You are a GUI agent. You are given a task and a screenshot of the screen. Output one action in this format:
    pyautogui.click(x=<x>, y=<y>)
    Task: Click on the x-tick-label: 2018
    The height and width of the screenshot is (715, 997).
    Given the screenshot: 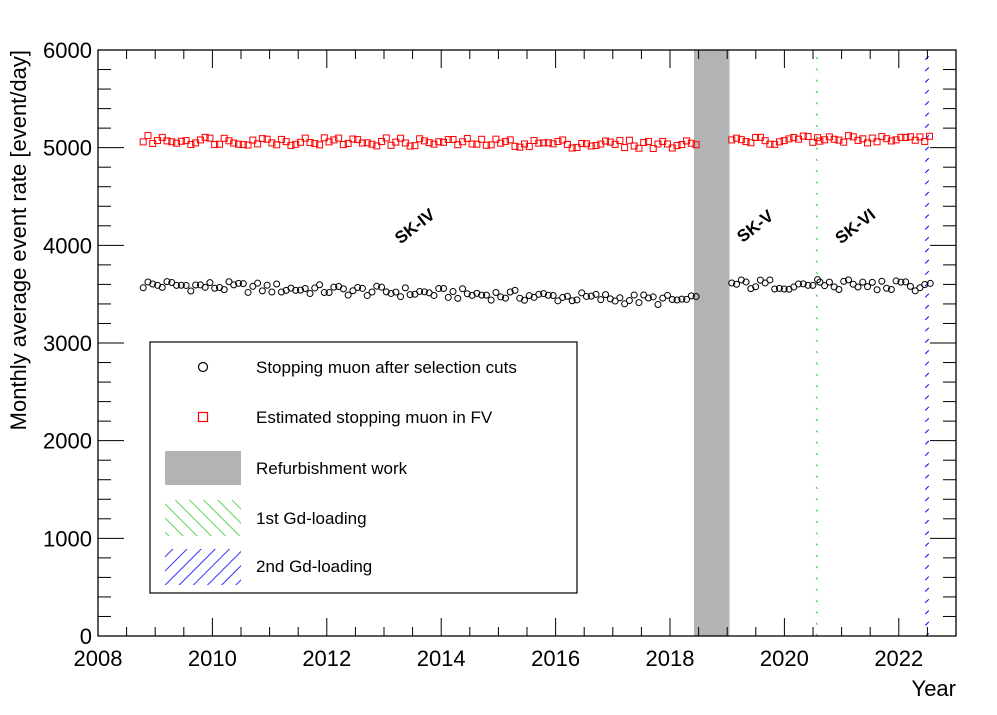 What is the action you would take?
    pyautogui.click(x=670, y=658)
    